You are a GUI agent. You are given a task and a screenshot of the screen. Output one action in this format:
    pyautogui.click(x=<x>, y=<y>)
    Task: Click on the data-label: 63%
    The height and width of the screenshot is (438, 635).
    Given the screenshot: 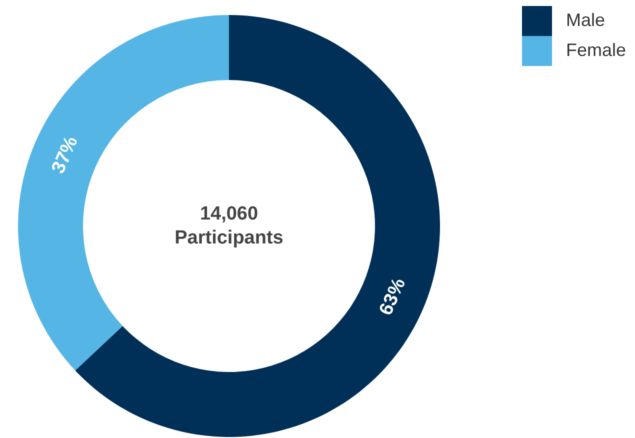 What is the action you would take?
    pyautogui.click(x=393, y=297)
    